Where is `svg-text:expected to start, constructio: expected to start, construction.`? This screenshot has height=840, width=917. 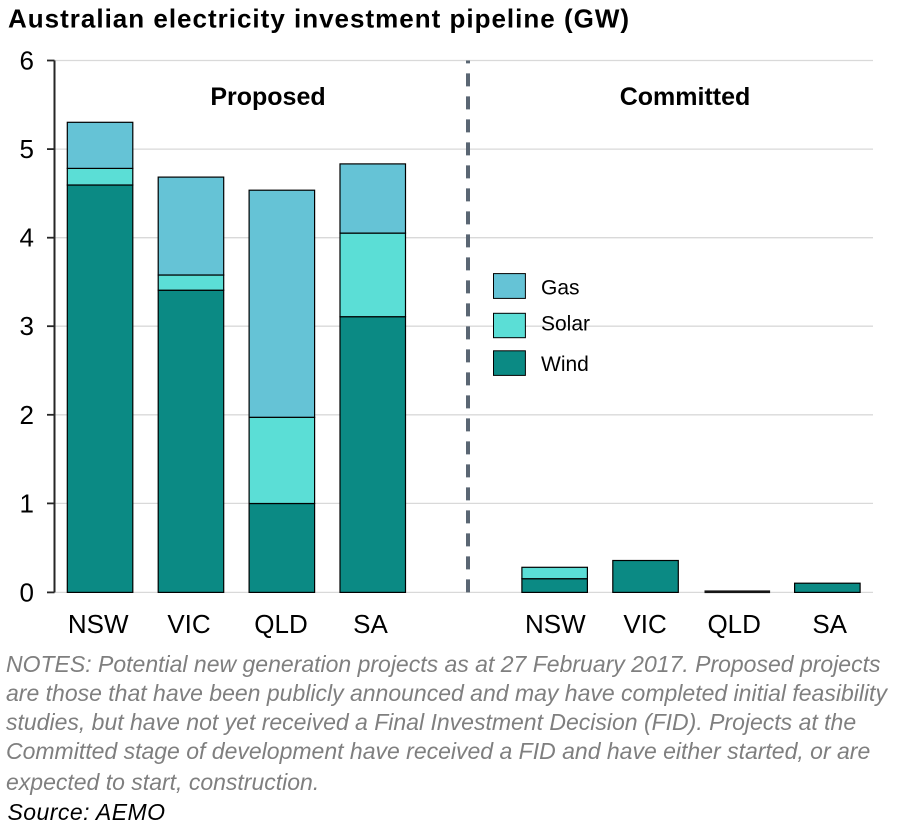 svg-text:expected to start, constructio: expected to start, construction. is located at coordinates (162, 782).